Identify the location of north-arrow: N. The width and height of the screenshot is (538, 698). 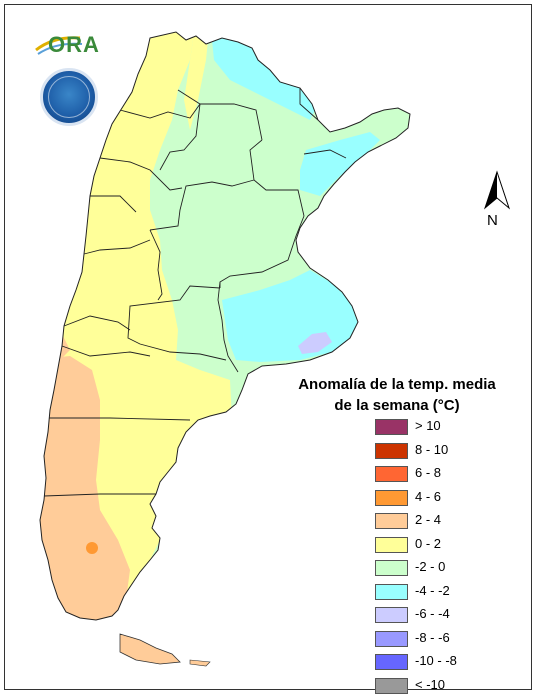
(497, 200).